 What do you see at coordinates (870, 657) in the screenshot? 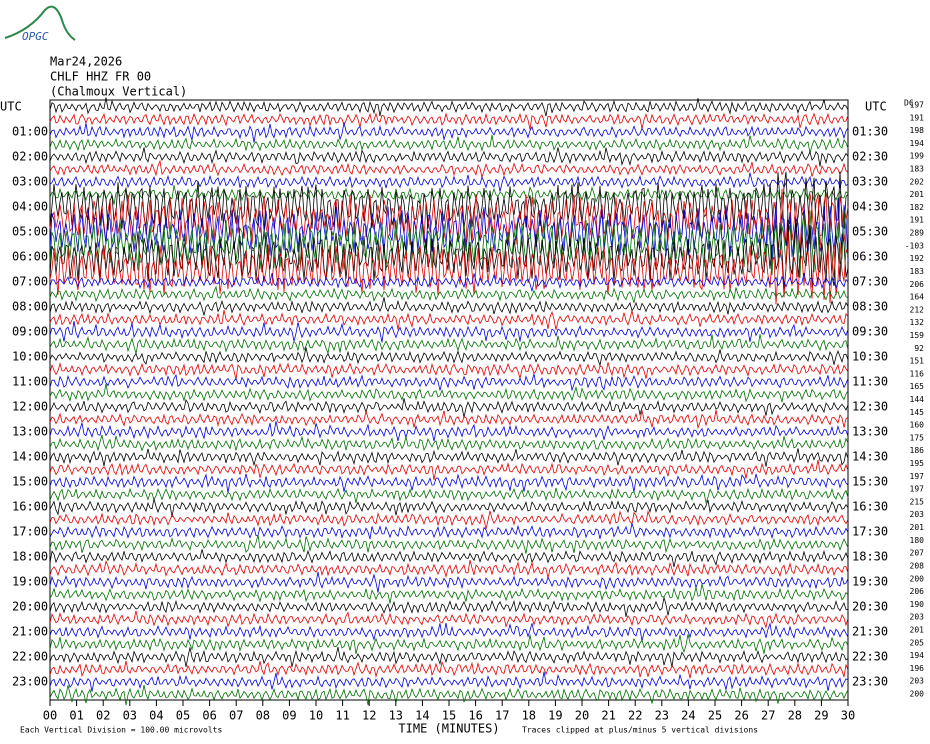
I see `right-time-label: 22:30` at bounding box center [870, 657].